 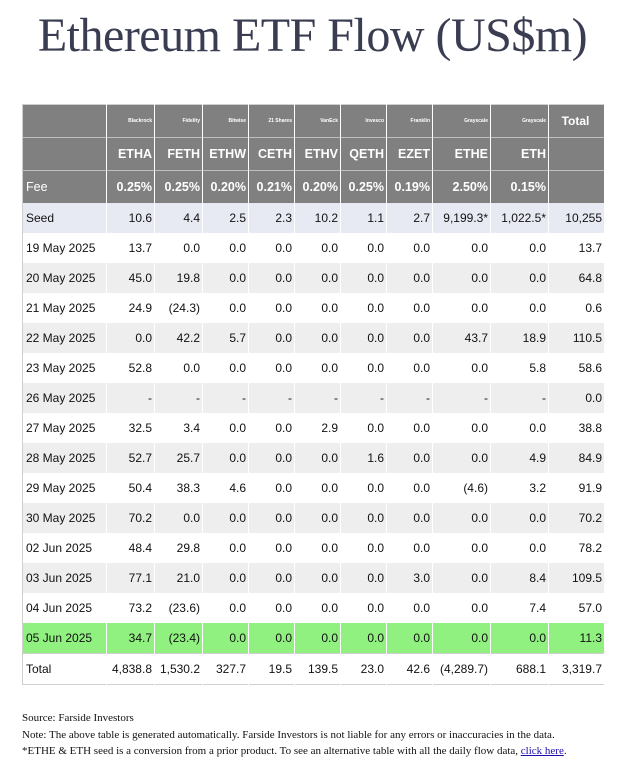 What do you see at coordinates (64, 338) in the screenshot?
I see `row-date: 22 May 2025` at bounding box center [64, 338].